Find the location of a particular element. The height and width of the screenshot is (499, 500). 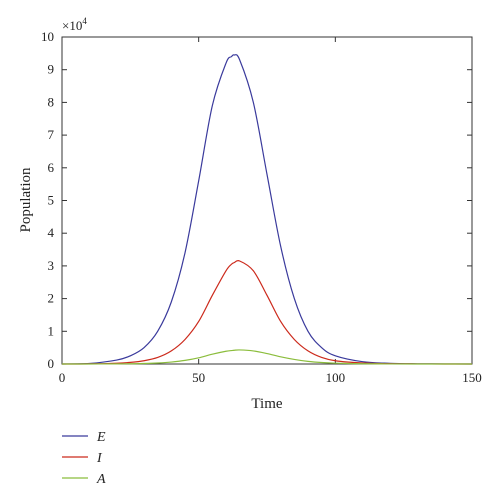

y-tick-label: 9 is located at coordinates (51, 69).